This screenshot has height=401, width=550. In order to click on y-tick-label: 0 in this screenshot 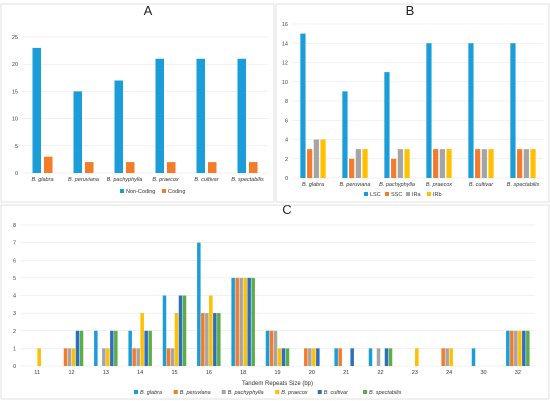, I will do `click(286, 179)`.